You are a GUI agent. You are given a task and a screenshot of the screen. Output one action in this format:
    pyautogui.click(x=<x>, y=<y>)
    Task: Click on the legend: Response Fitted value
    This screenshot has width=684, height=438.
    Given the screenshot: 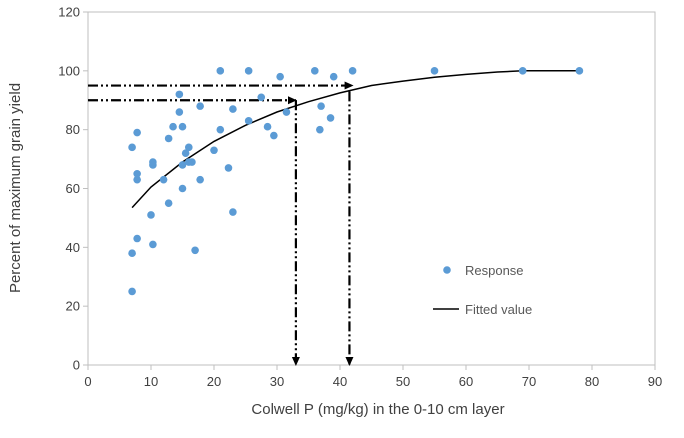 What is the action you would take?
    pyautogui.click(x=482, y=290)
    